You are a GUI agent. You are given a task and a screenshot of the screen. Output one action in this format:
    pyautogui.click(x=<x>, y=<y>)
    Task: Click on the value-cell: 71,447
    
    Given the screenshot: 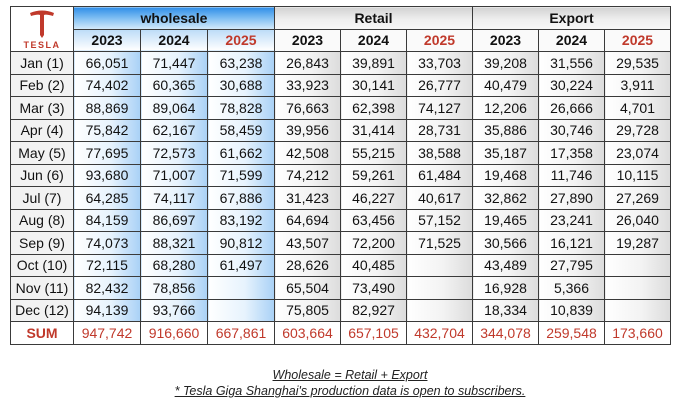 What is the action you would take?
    pyautogui.click(x=174, y=63)
    